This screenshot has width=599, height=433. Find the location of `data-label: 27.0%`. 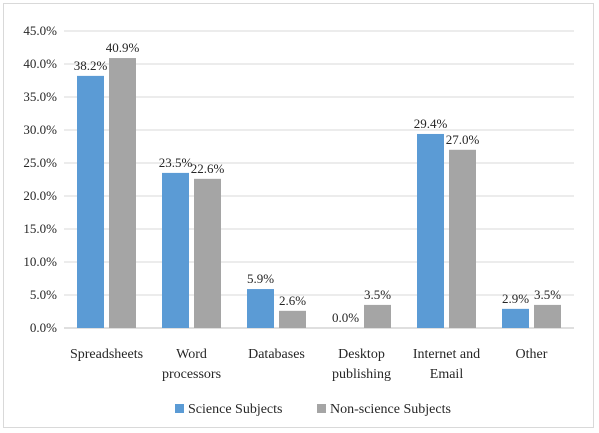

data-label: 27.0% is located at coordinates (463, 139).